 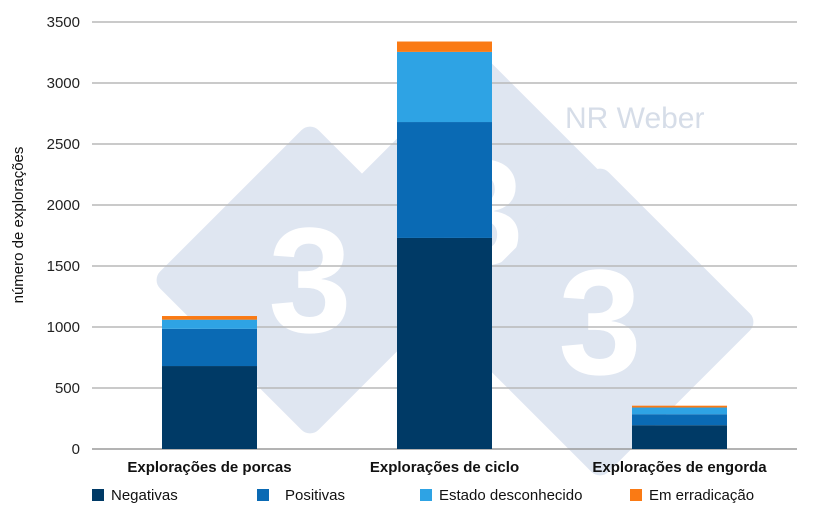 What do you see at coordinates (599, 322) in the screenshot?
I see `watermark-logo-digit: 3` at bounding box center [599, 322].